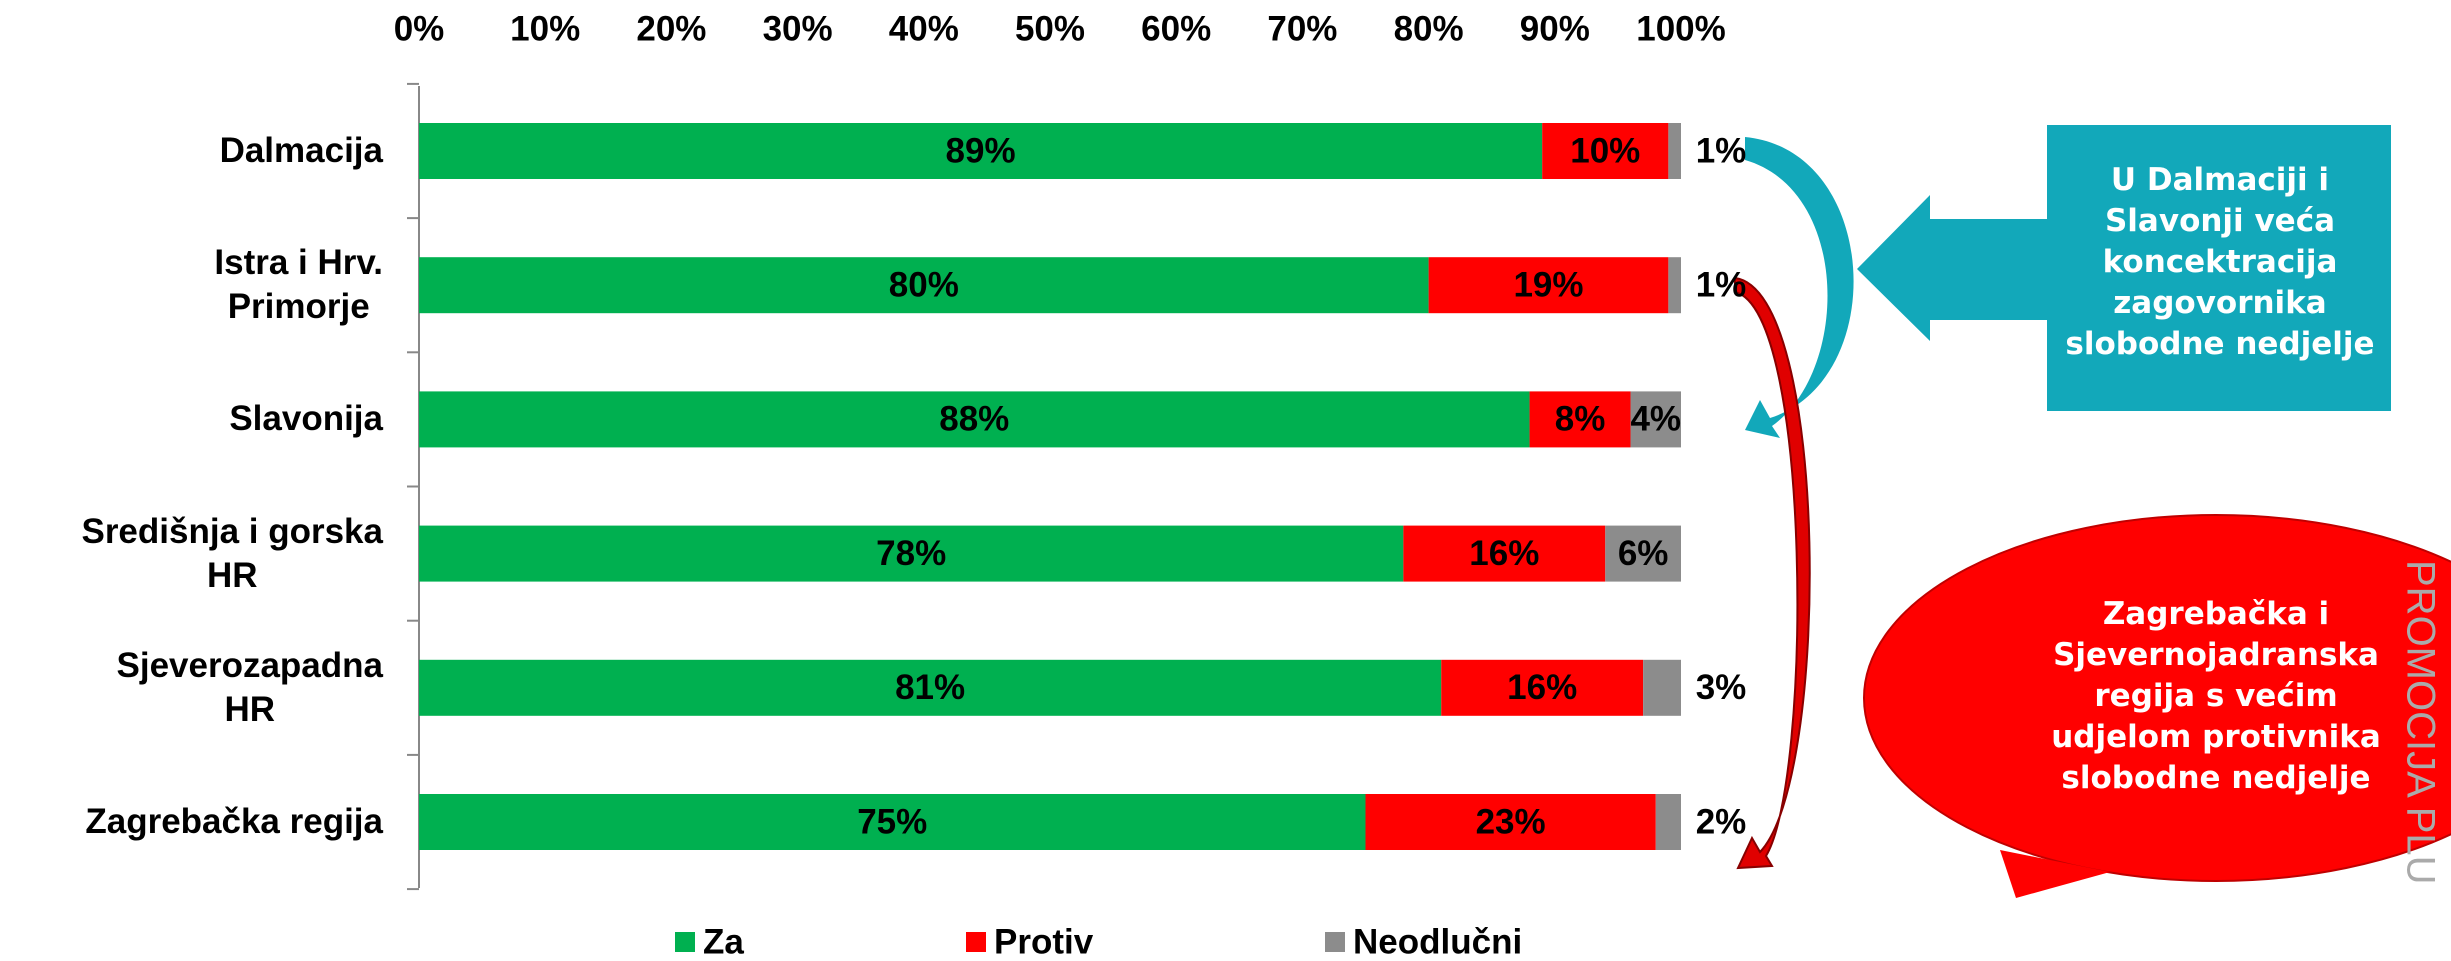  What do you see at coordinates (419, 28) in the screenshot?
I see `x-tick-label: 0%` at bounding box center [419, 28].